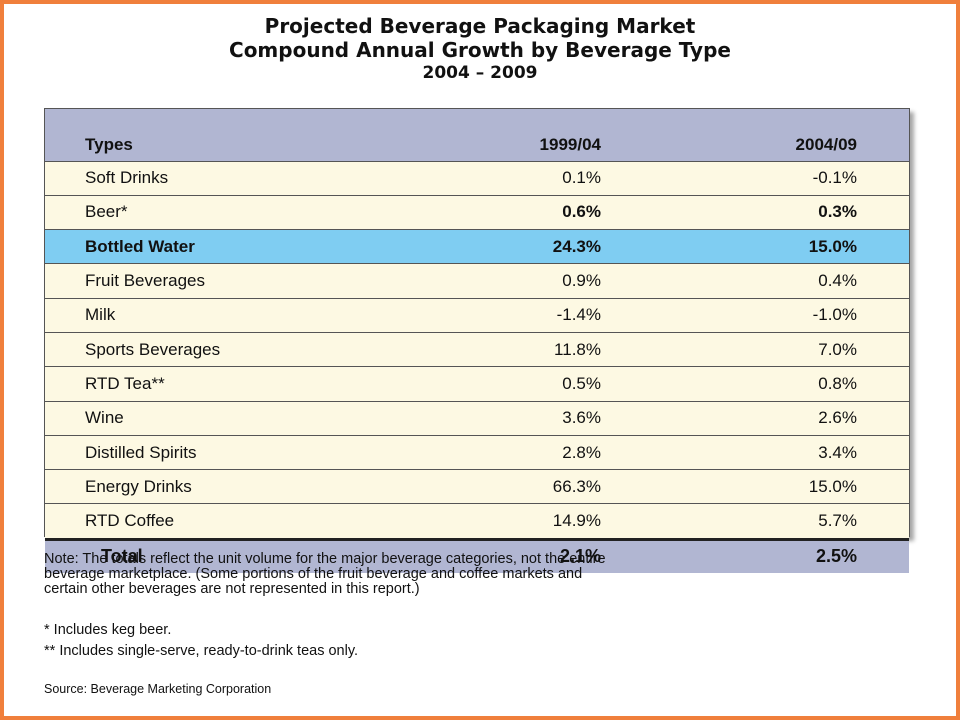  I want to click on row-type-label: Fruit Beverages, so click(213, 281).